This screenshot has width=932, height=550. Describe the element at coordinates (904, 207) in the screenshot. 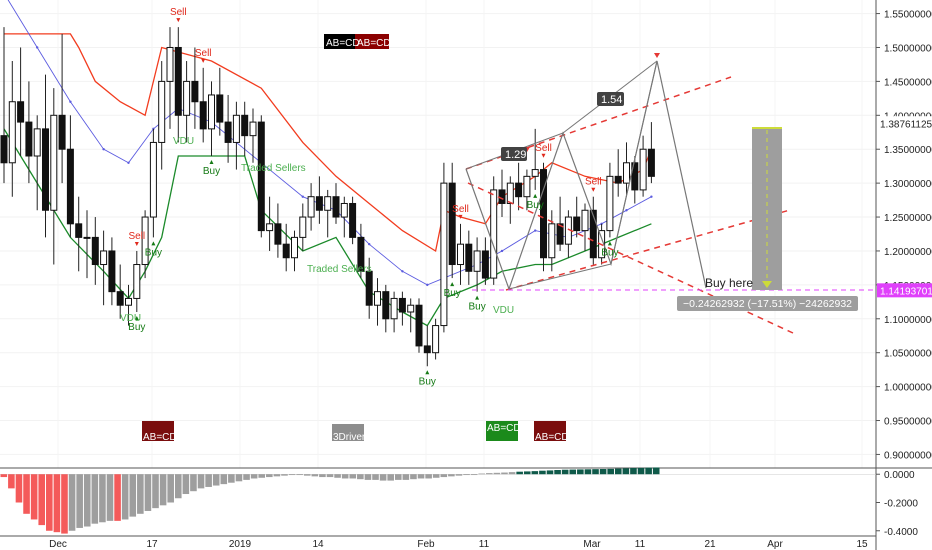

I see `price-tags: 1.38761125 1.14193701` at that location.